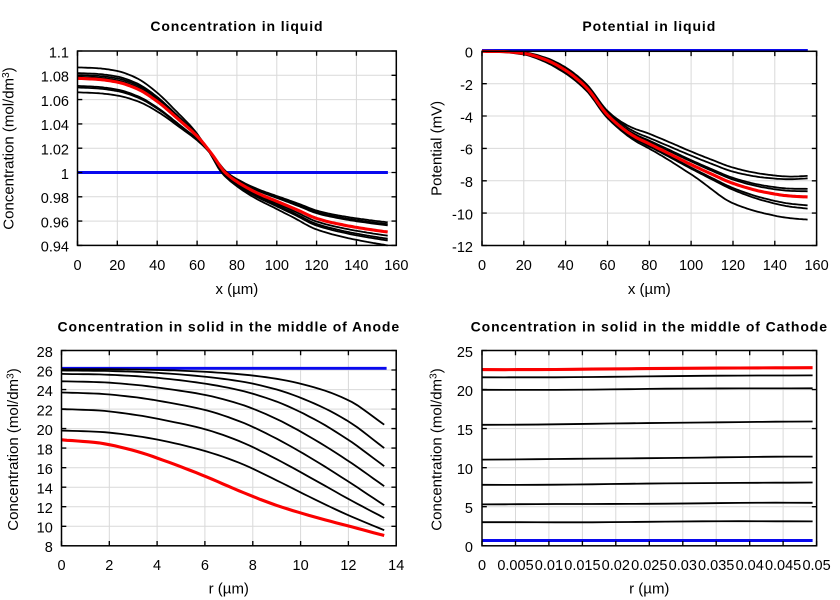 This screenshot has width=840, height=600. Describe the element at coordinates (466, 118) in the screenshot. I see `svg-text: -4` at that location.